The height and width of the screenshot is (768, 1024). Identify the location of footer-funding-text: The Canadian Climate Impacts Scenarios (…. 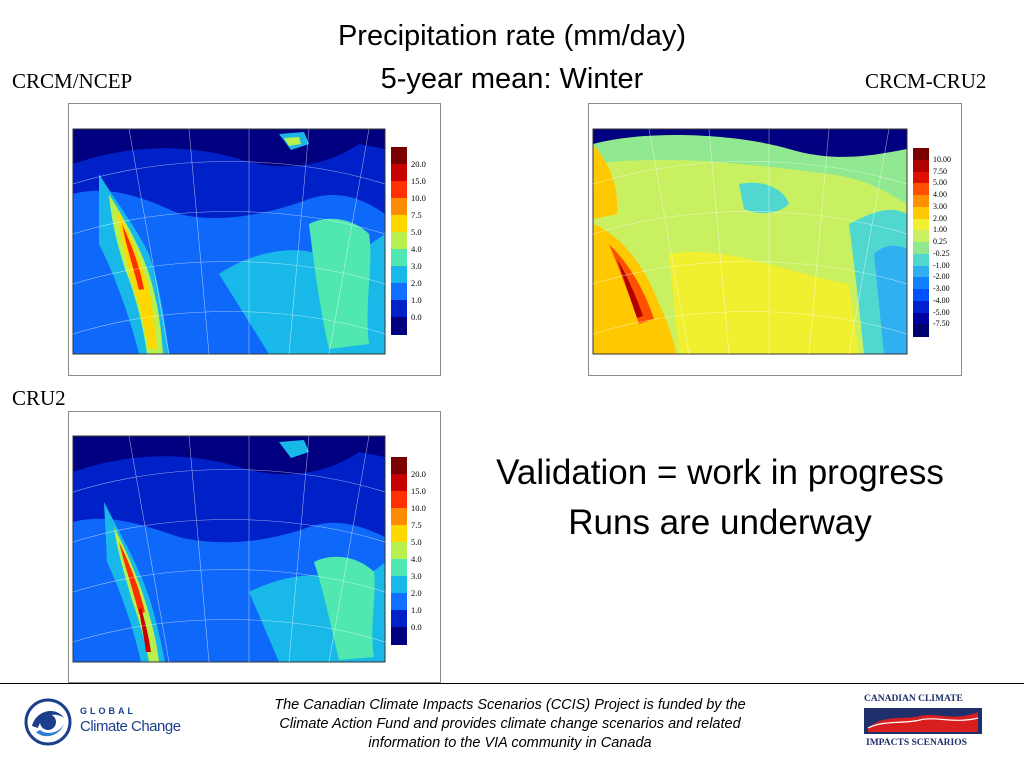
(510, 724).